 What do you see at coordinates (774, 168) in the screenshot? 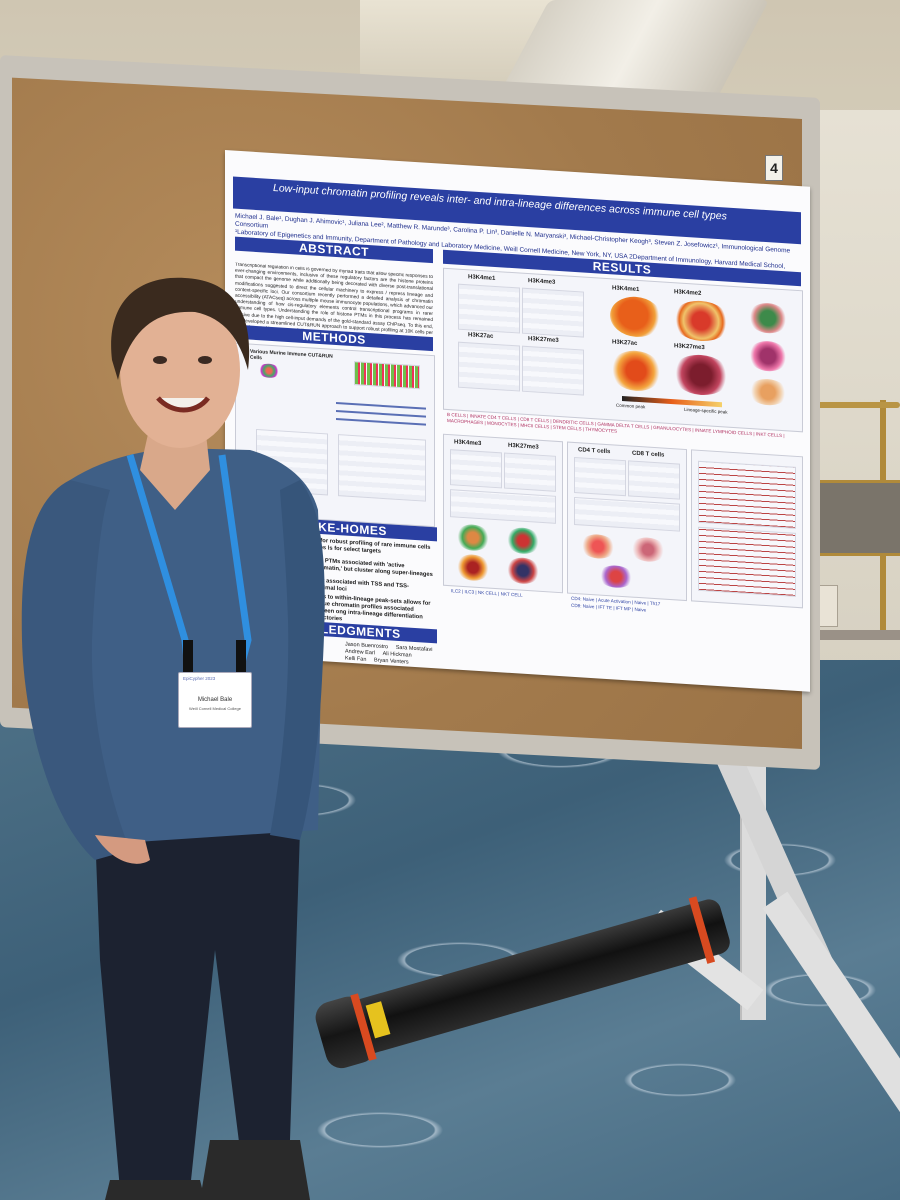
I see `booth-number-tag: 4` at bounding box center [774, 168].